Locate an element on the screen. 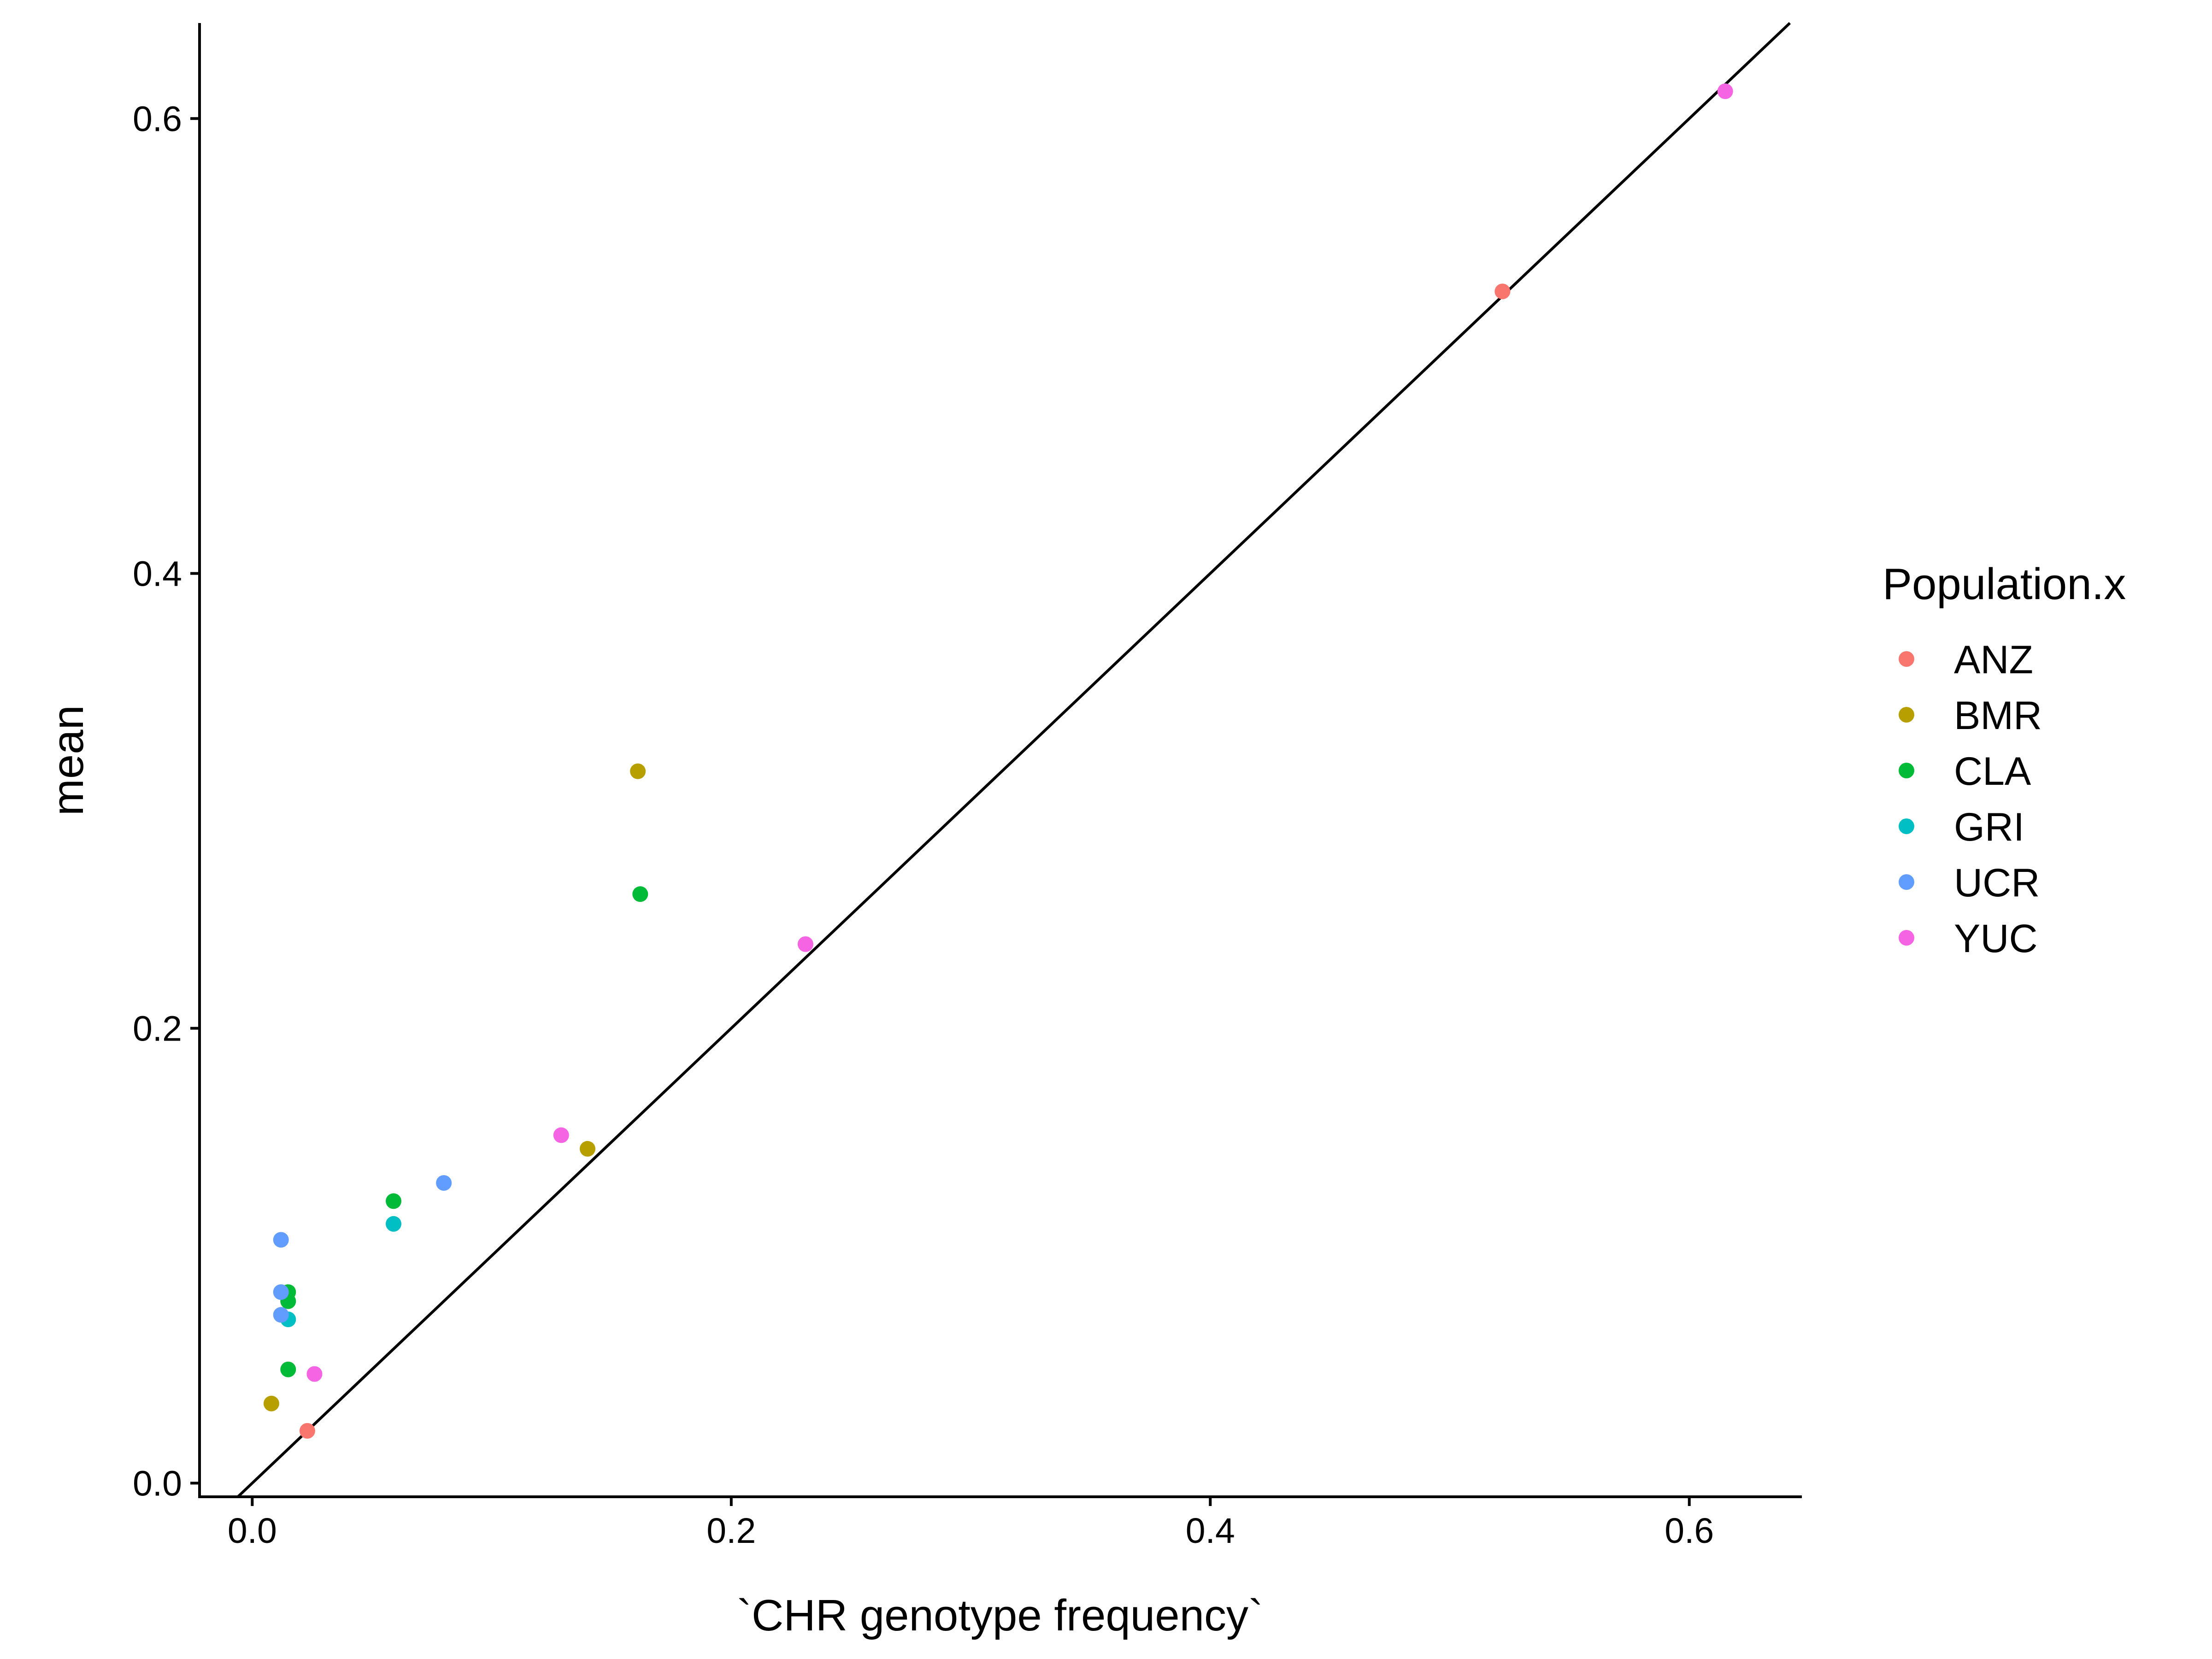  series-bmr is located at coordinates (454, 1087).